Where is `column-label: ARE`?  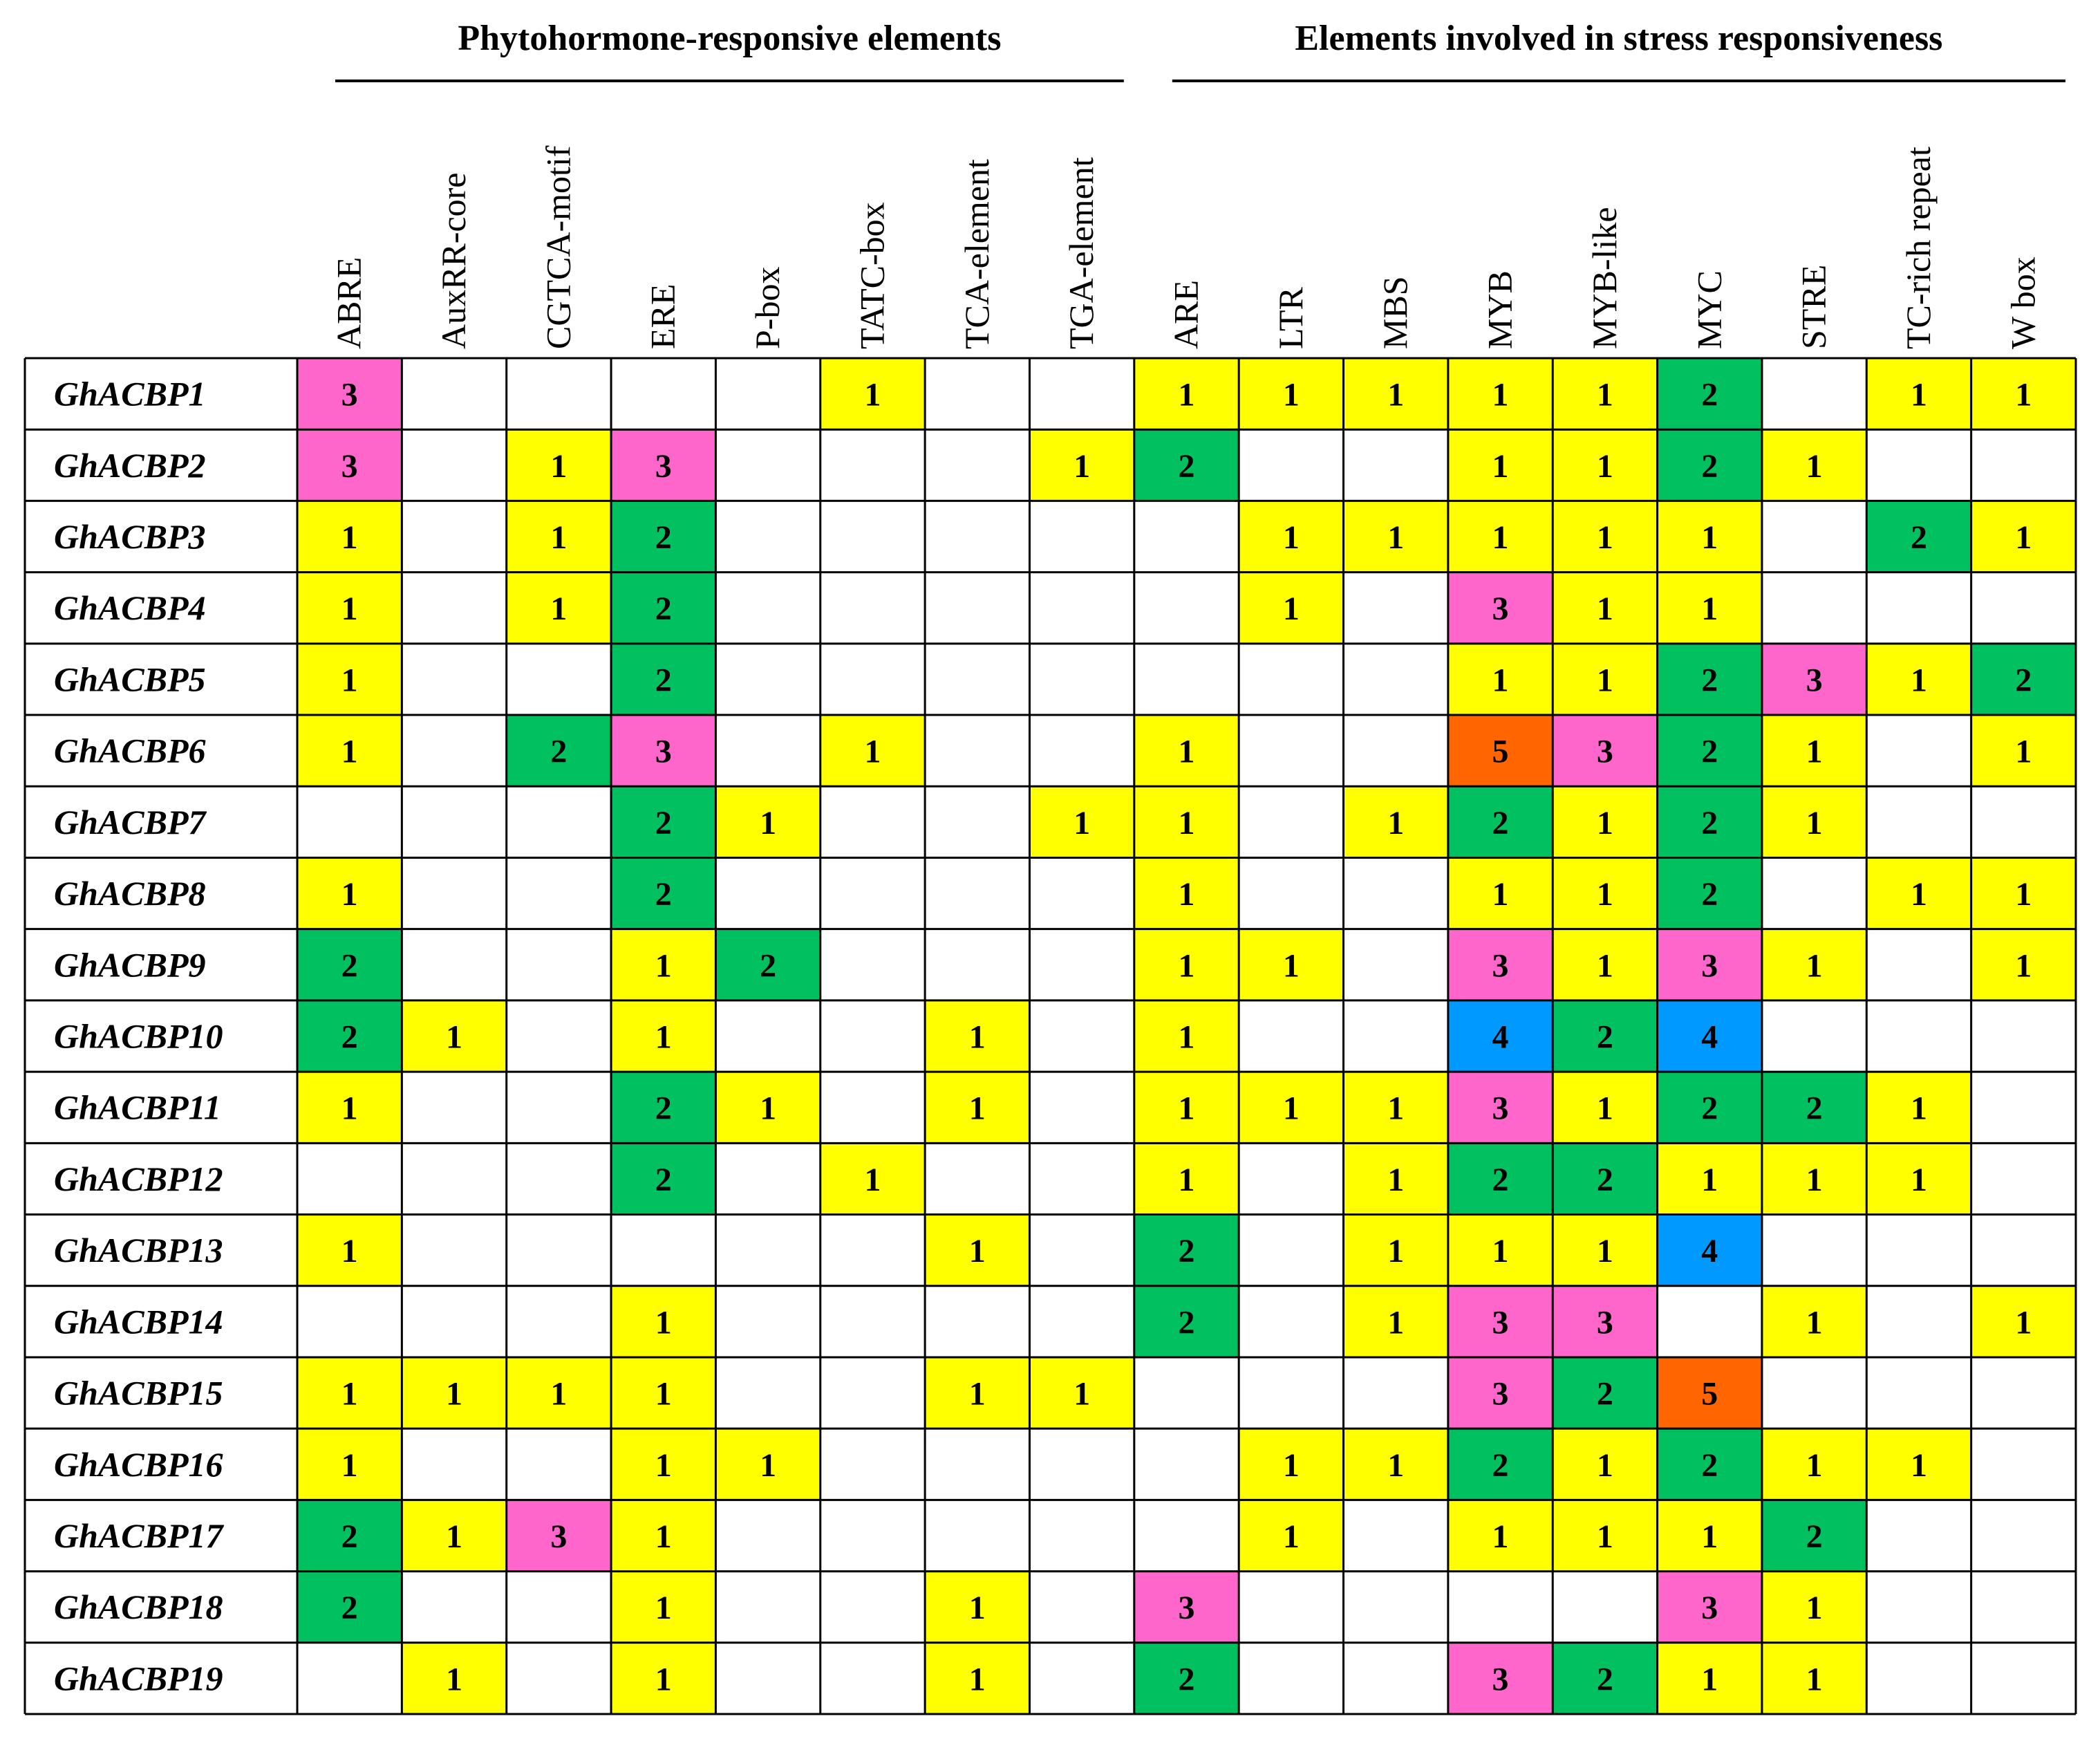
column-label: ARE is located at coordinates (1186, 314).